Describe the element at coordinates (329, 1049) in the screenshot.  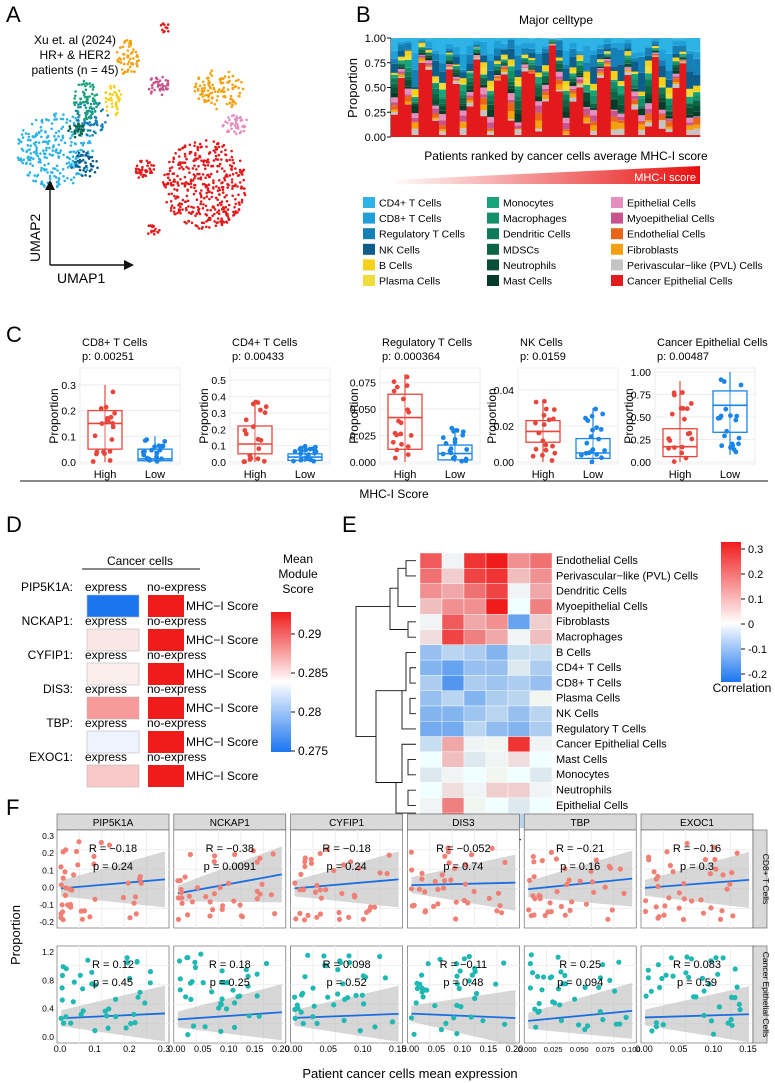
I see `facet-x-tick: 0.05` at that location.